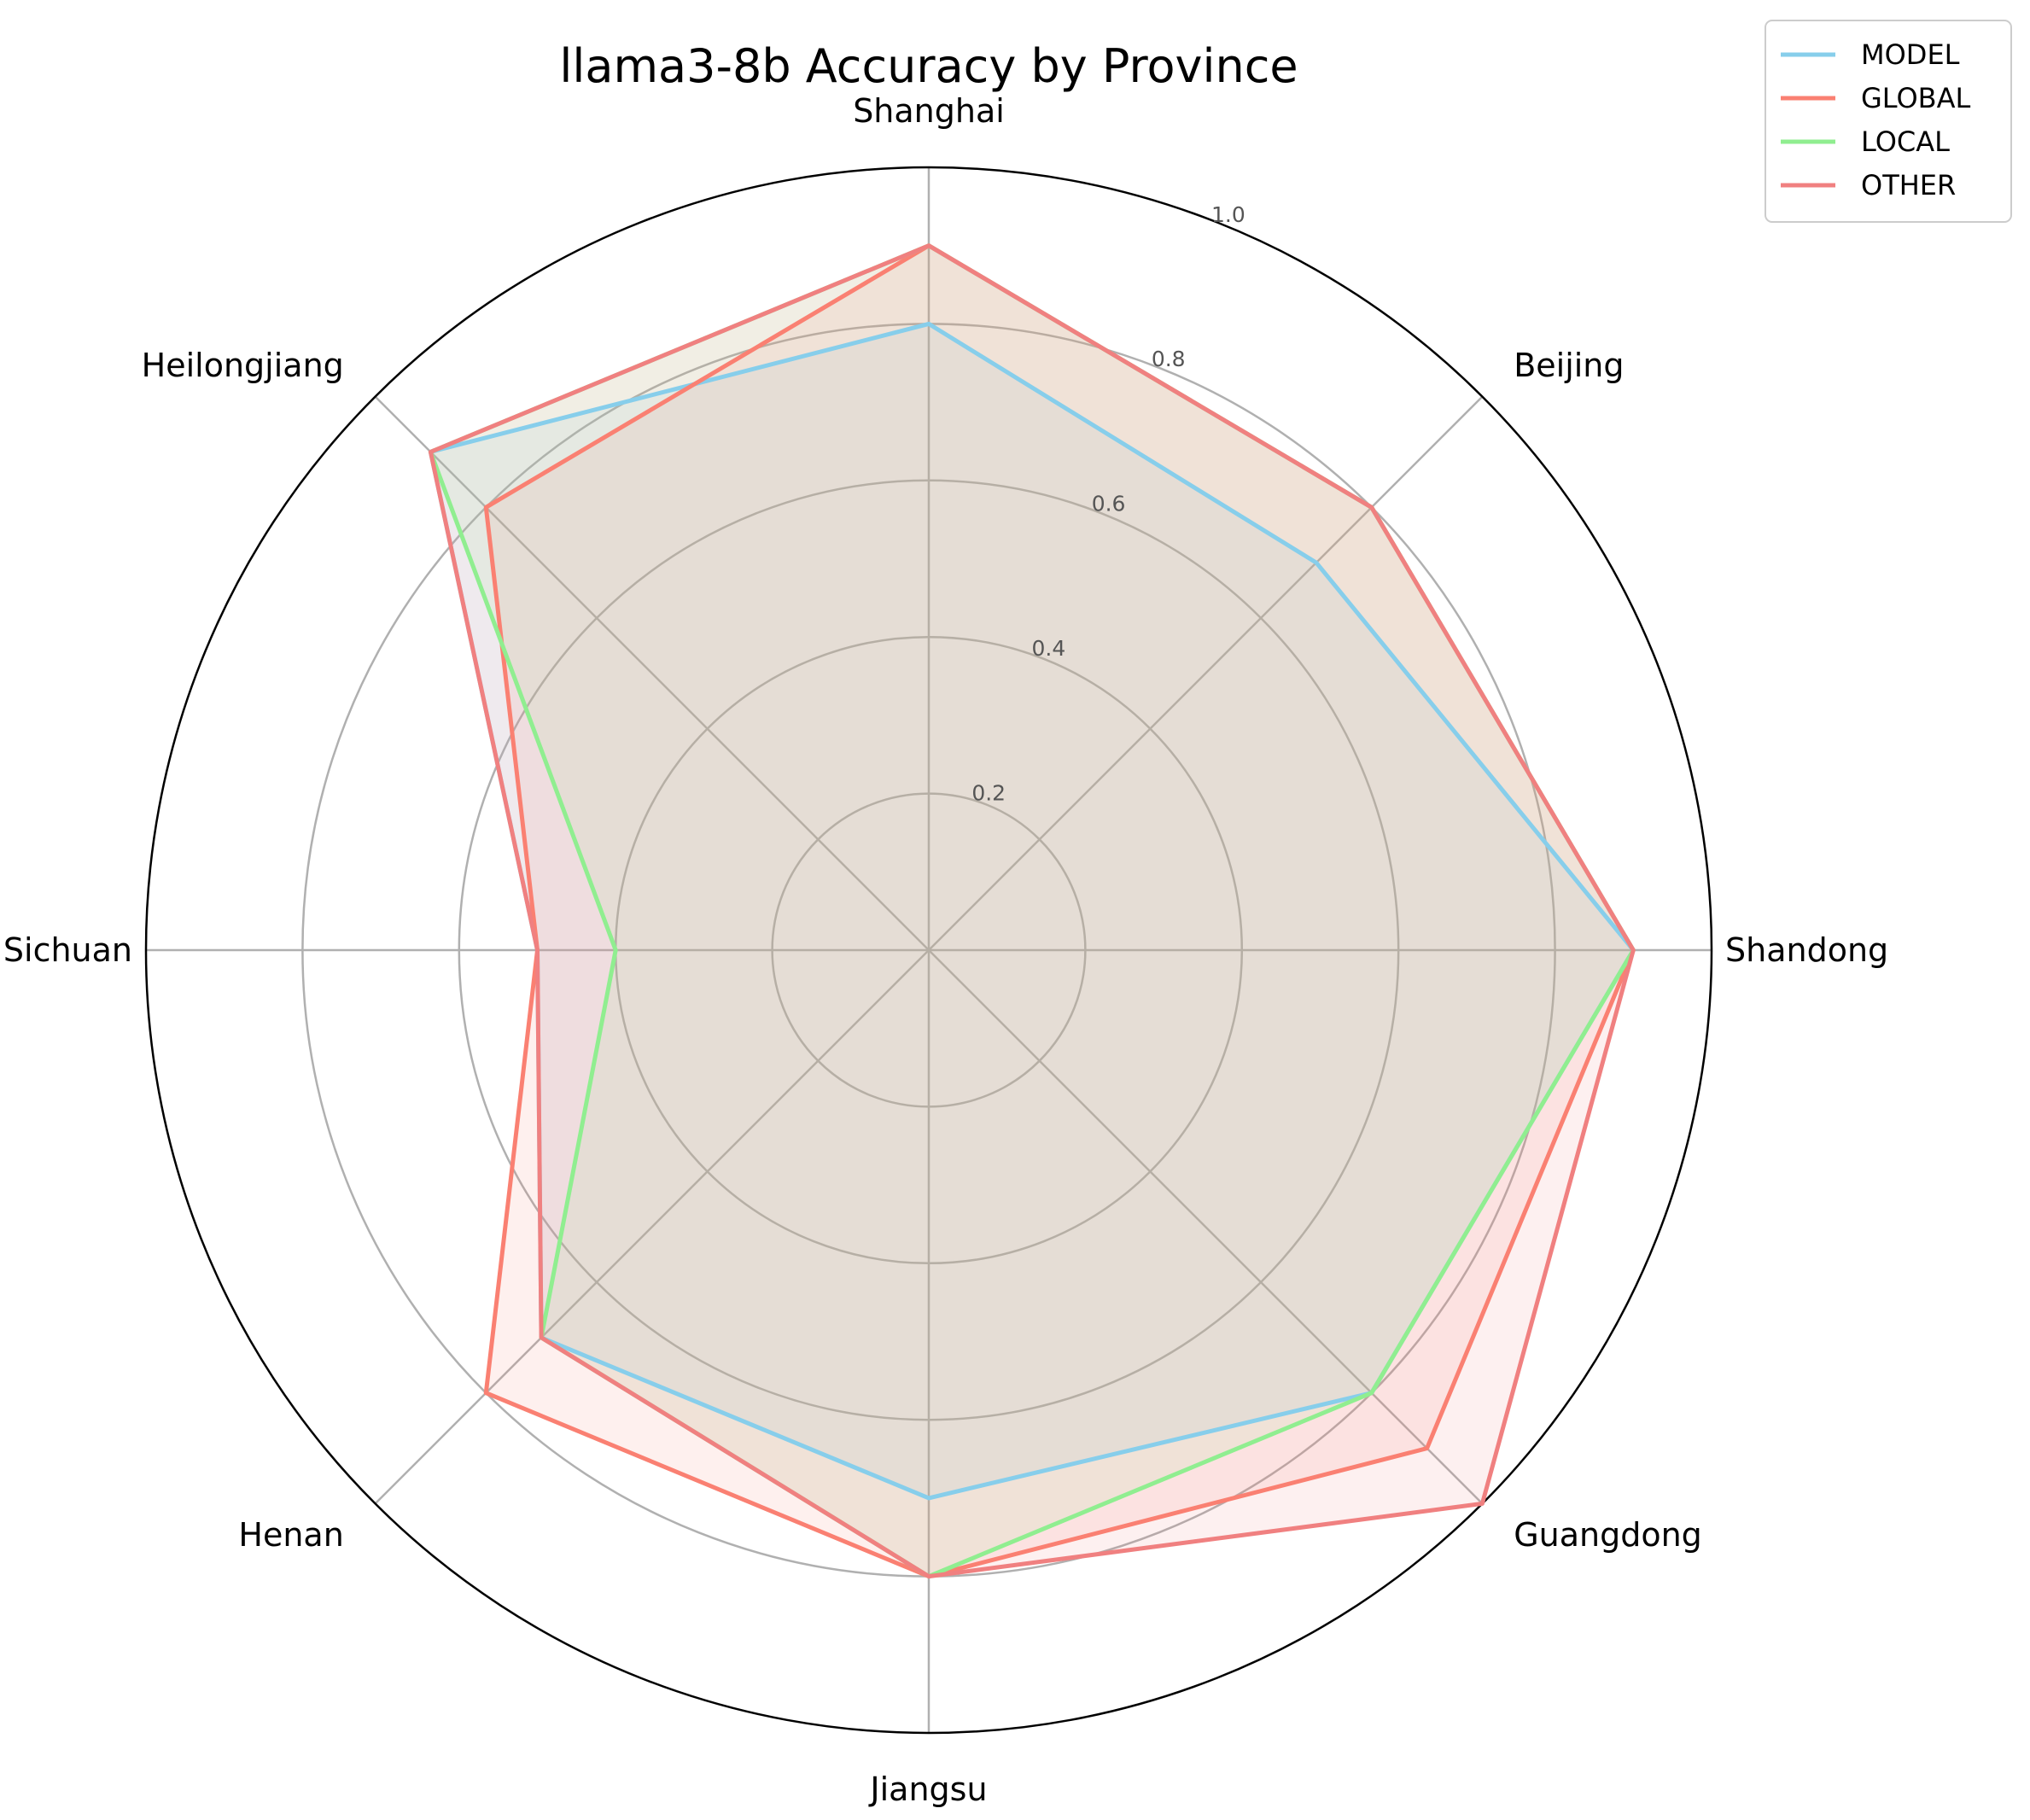 Image resolution: width=2030 pixels, height=1820 pixels. I want to click on legend-label-other: OTHER, so click(1909, 185).